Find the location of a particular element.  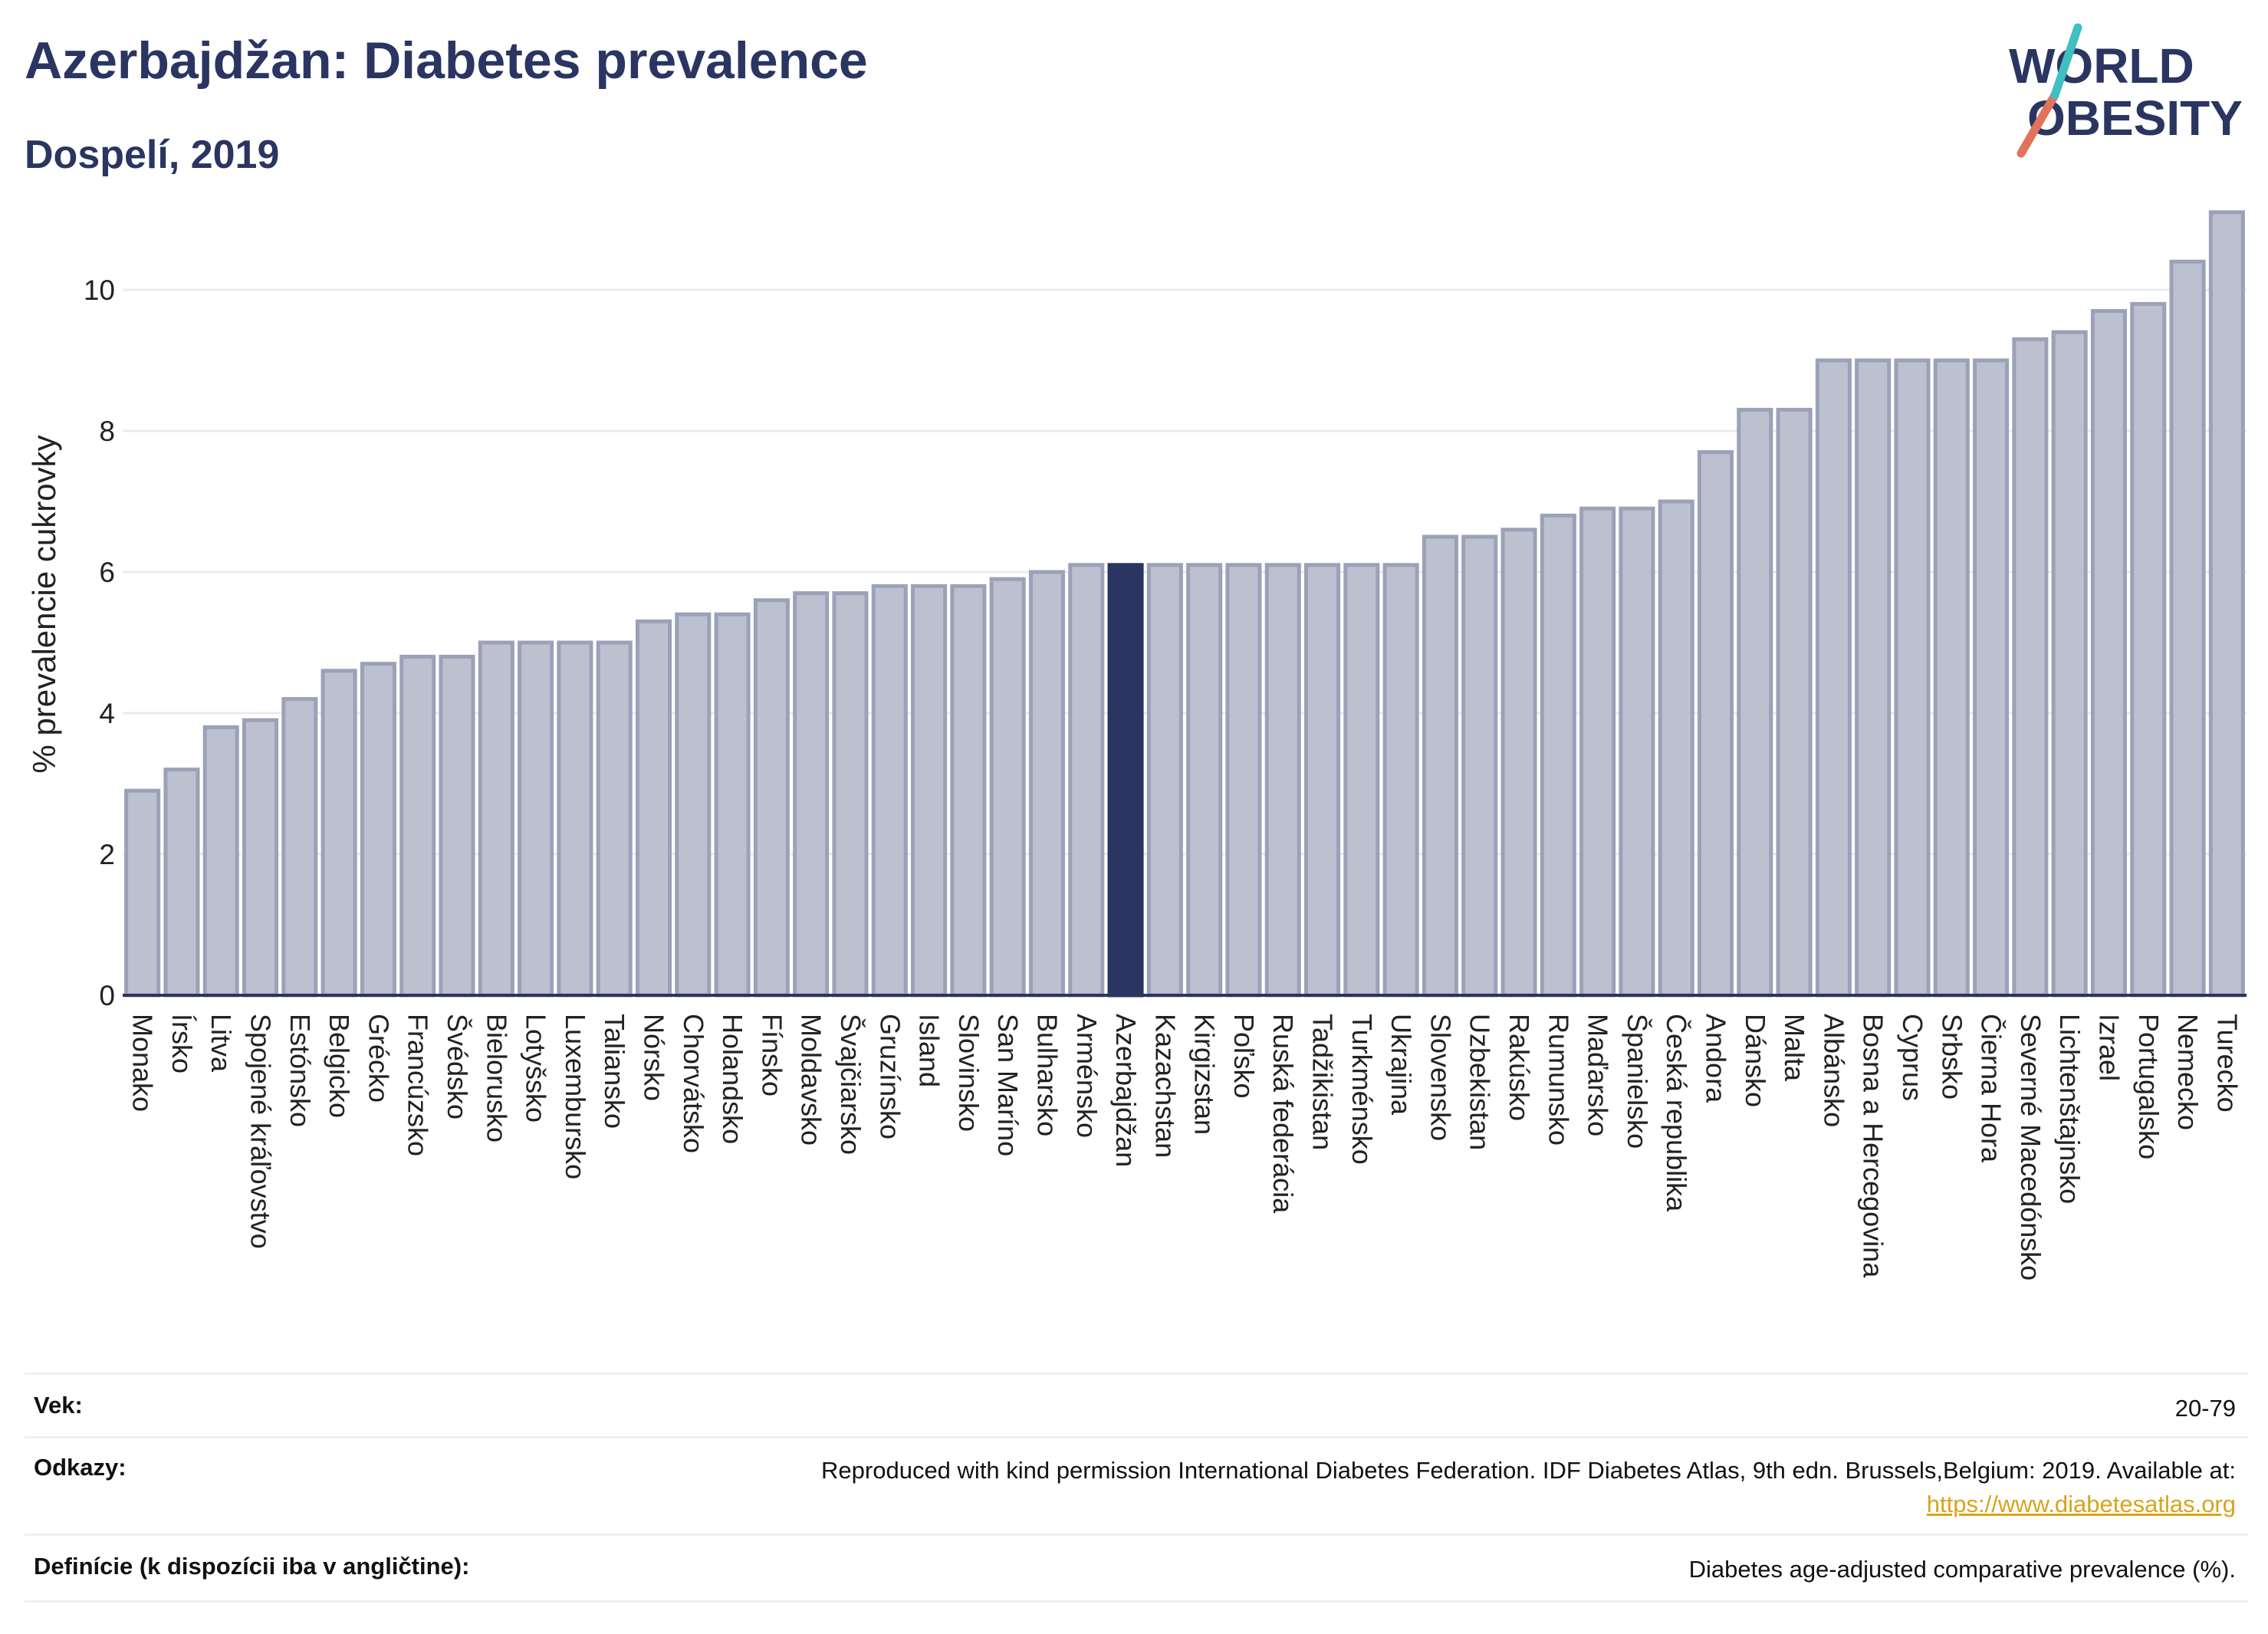

x-tick-label: Turecko is located at coordinates (2227, 1063).